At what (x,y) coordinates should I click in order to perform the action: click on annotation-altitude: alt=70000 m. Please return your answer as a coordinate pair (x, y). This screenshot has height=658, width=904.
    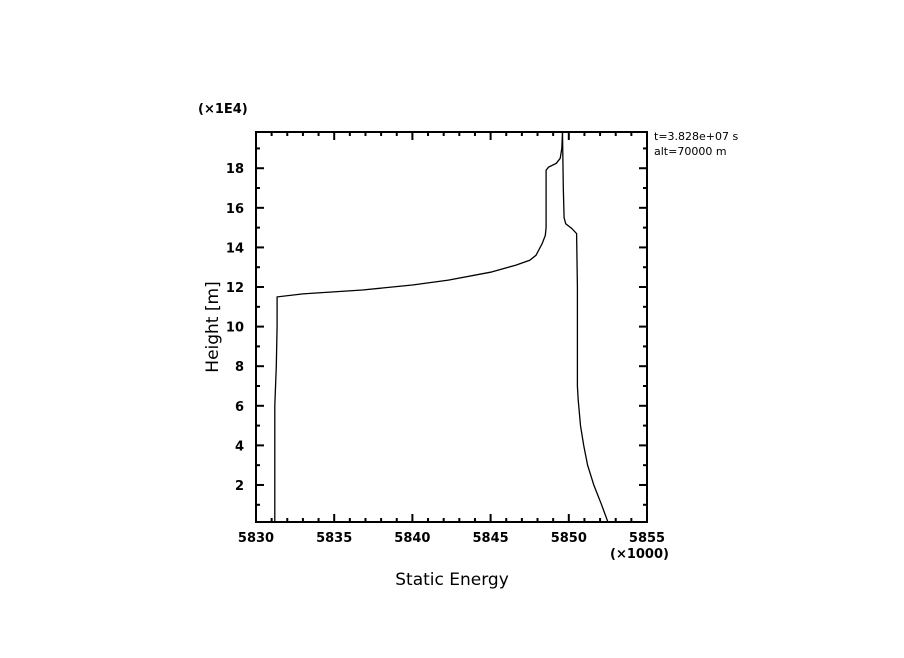
    Looking at the image, I should click on (690, 151).